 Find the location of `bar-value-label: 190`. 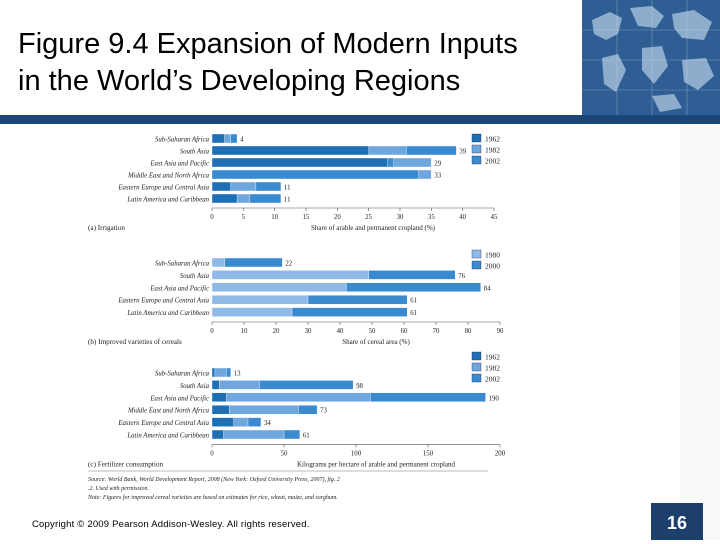

bar-value-label: 190 is located at coordinates (494, 398).